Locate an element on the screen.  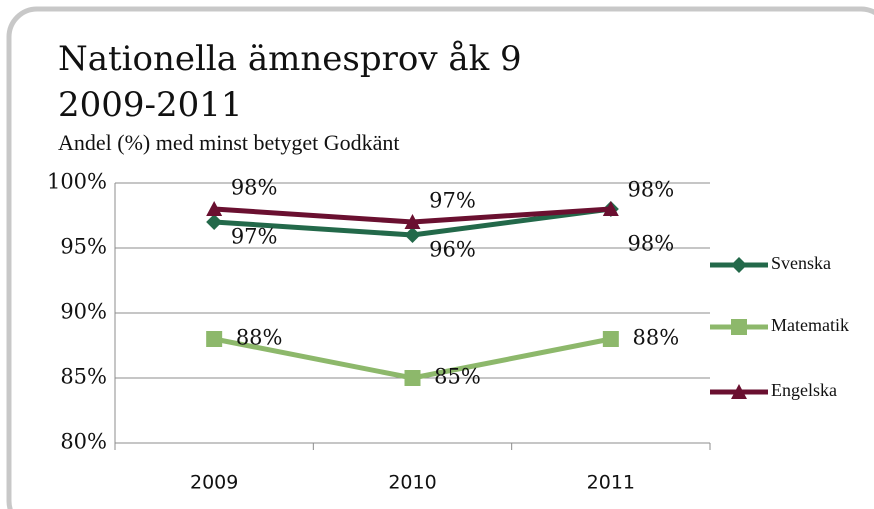
y-tick-label: 100% is located at coordinates (77, 182).